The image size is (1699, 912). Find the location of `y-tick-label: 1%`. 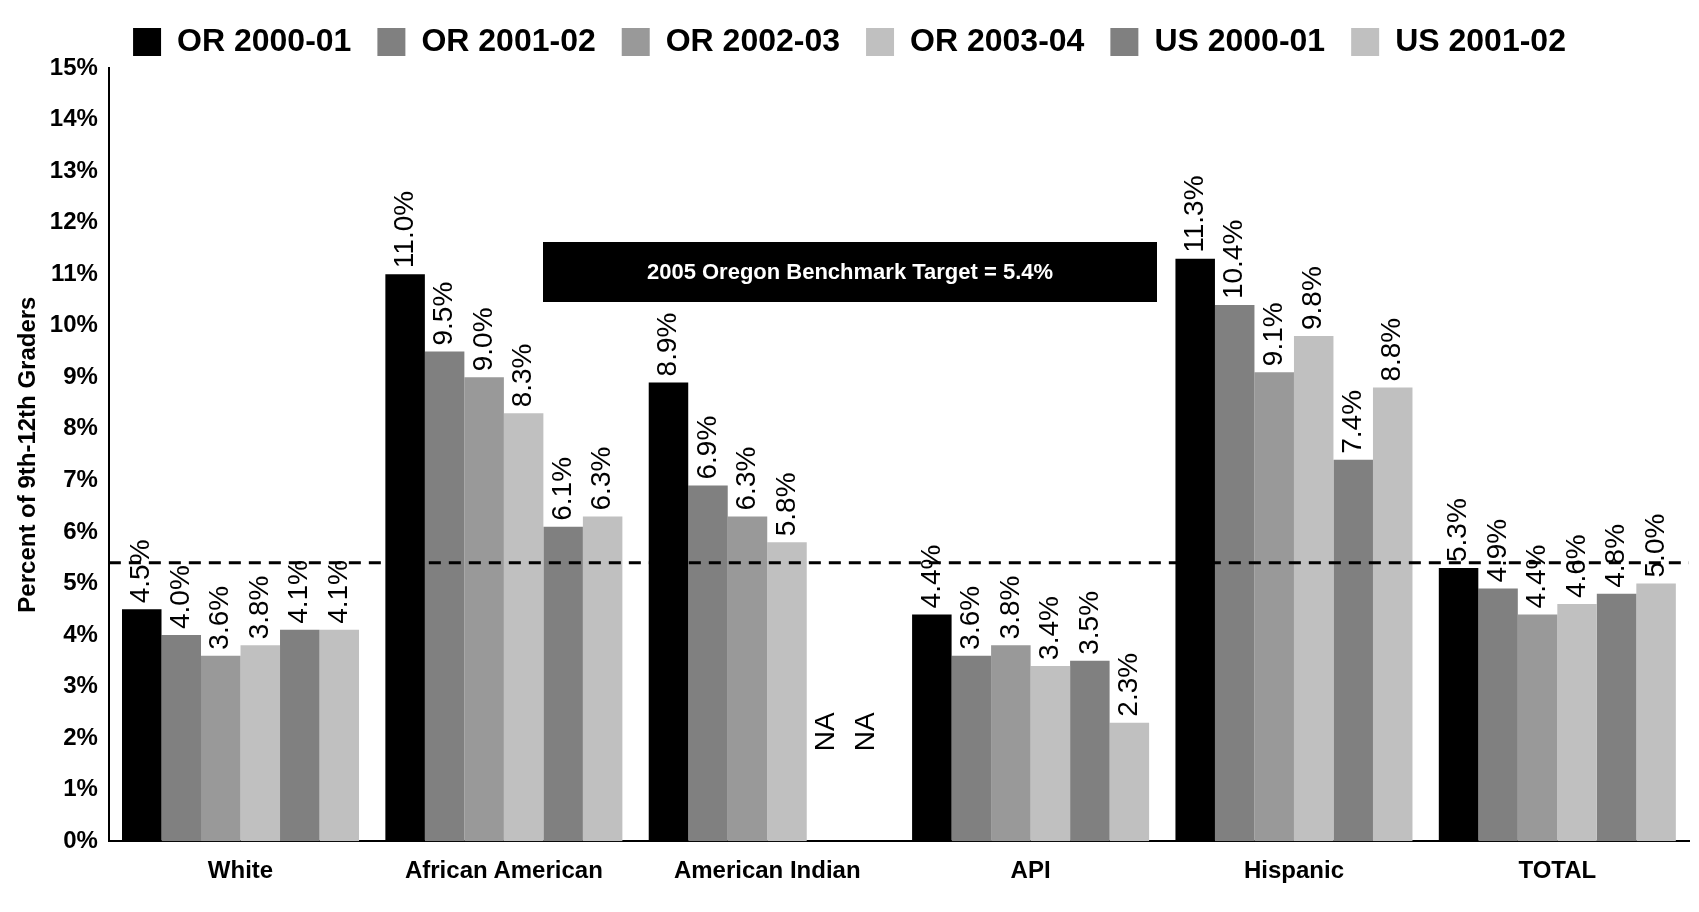

y-tick-label: 1% is located at coordinates (80, 788).